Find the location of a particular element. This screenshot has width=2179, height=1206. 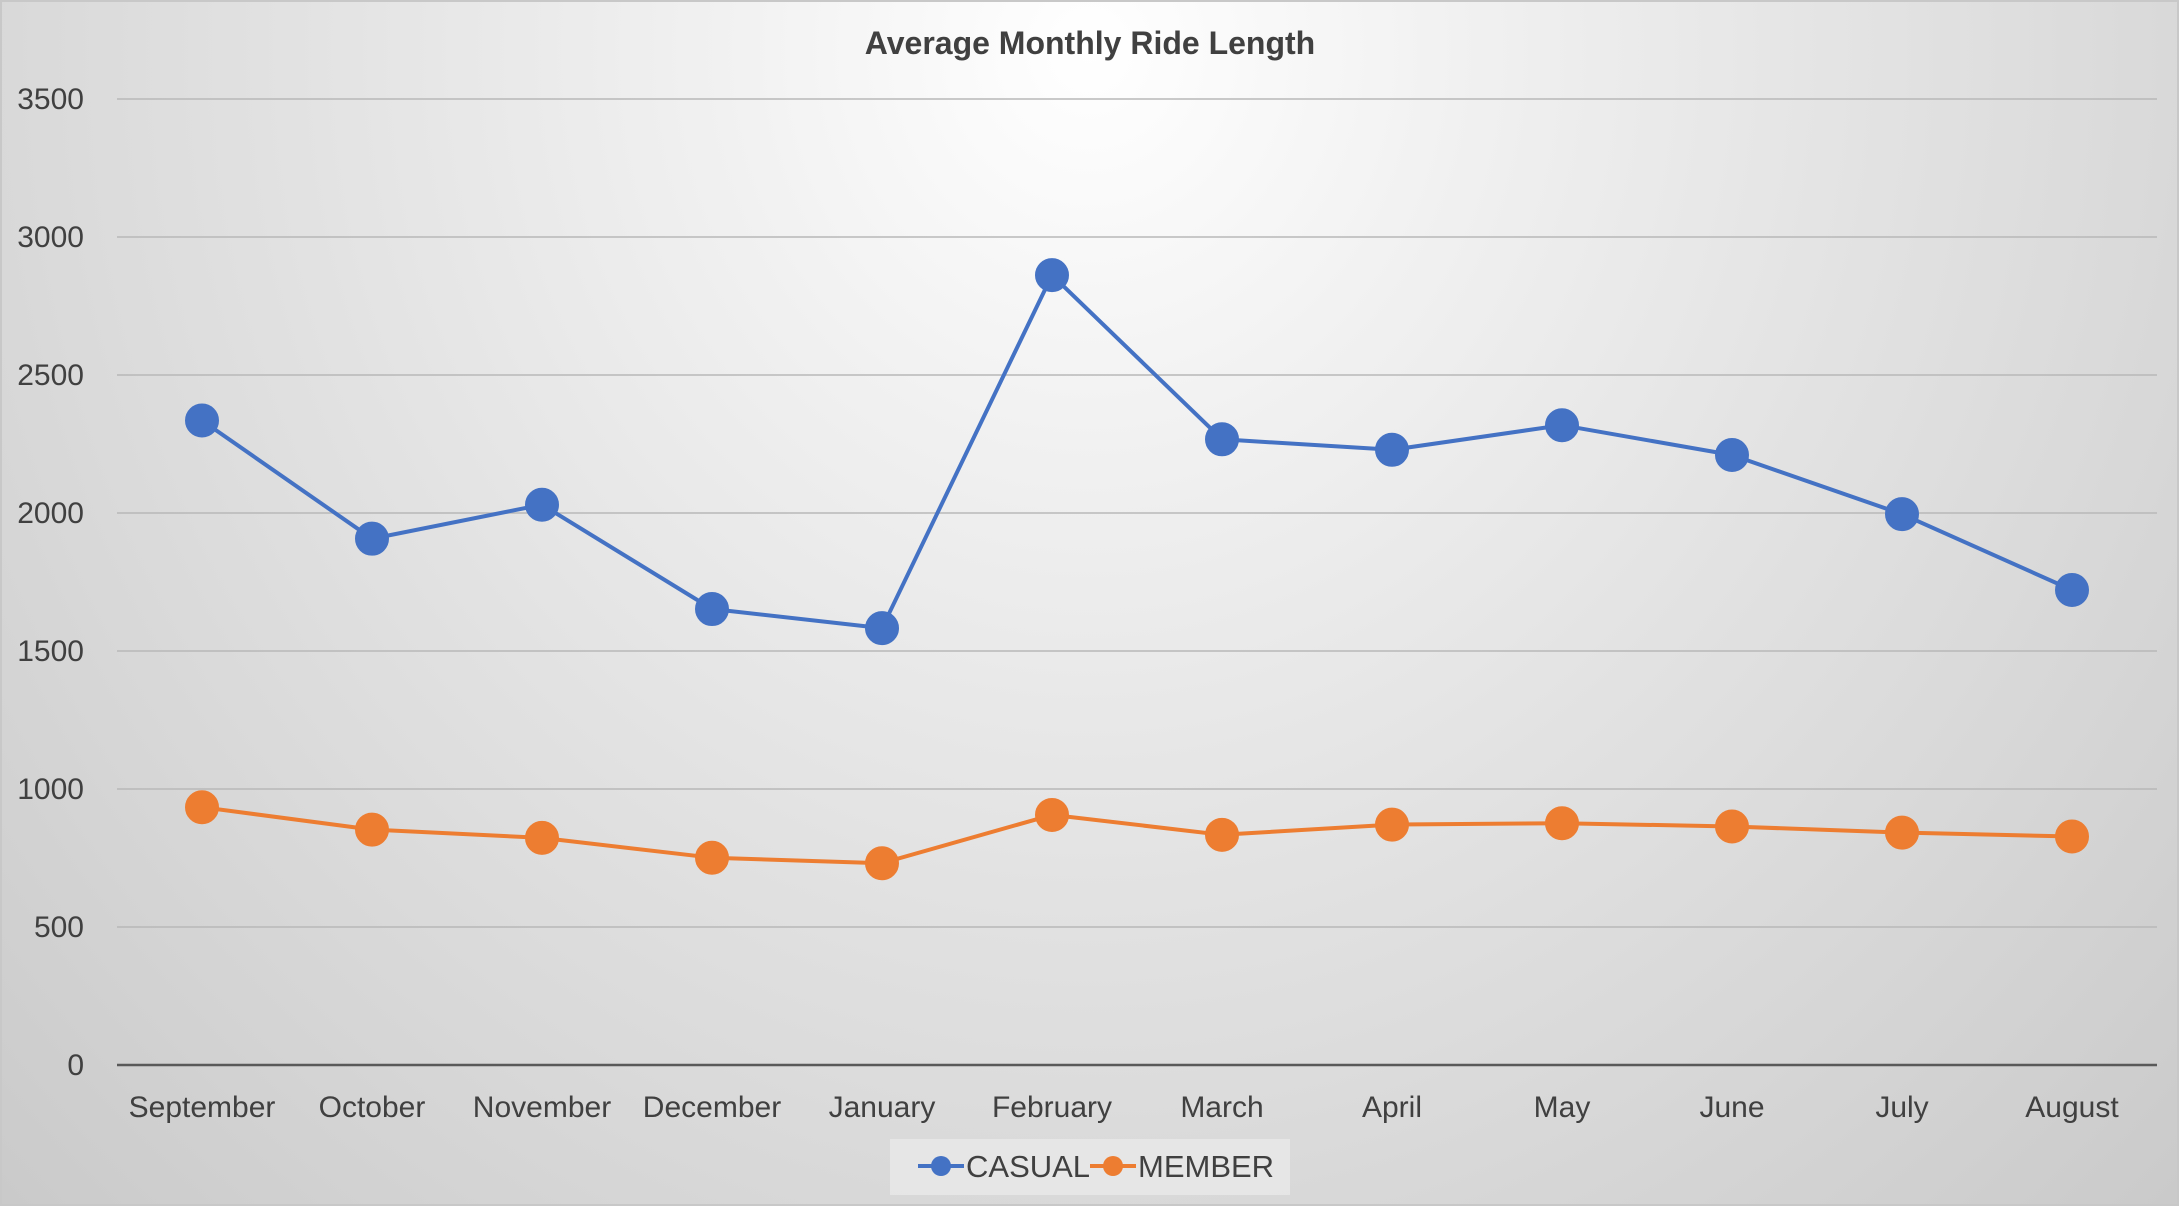

x-tick-label: November is located at coordinates (542, 1107).